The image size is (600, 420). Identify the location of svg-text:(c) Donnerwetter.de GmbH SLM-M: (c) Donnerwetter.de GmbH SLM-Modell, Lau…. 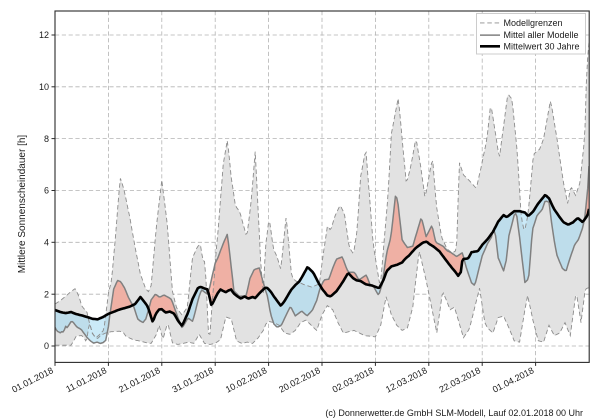
(454, 413).